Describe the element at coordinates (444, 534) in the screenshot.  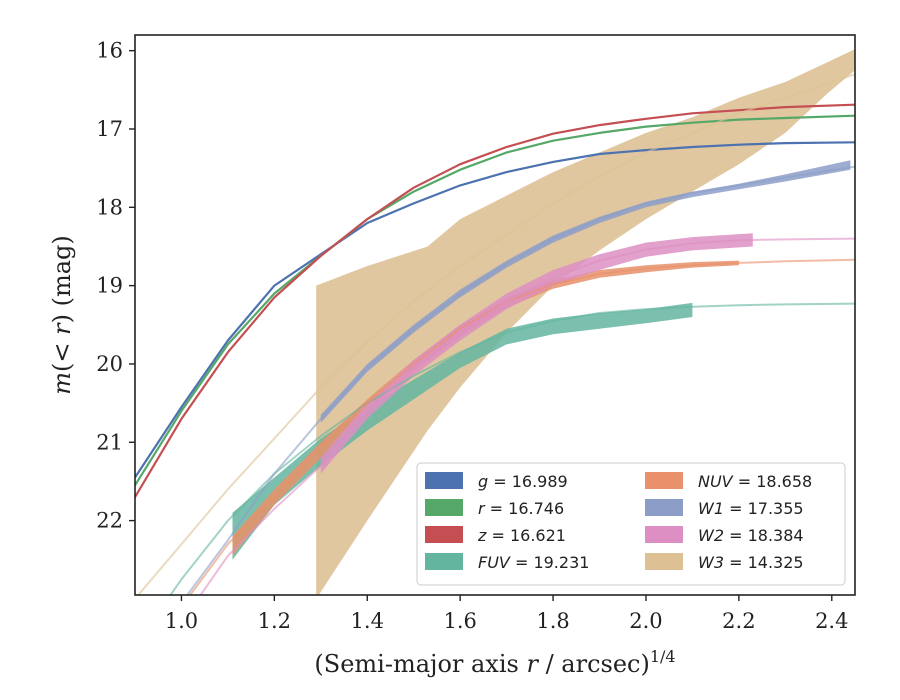
I see `legend-swatch-z` at that location.